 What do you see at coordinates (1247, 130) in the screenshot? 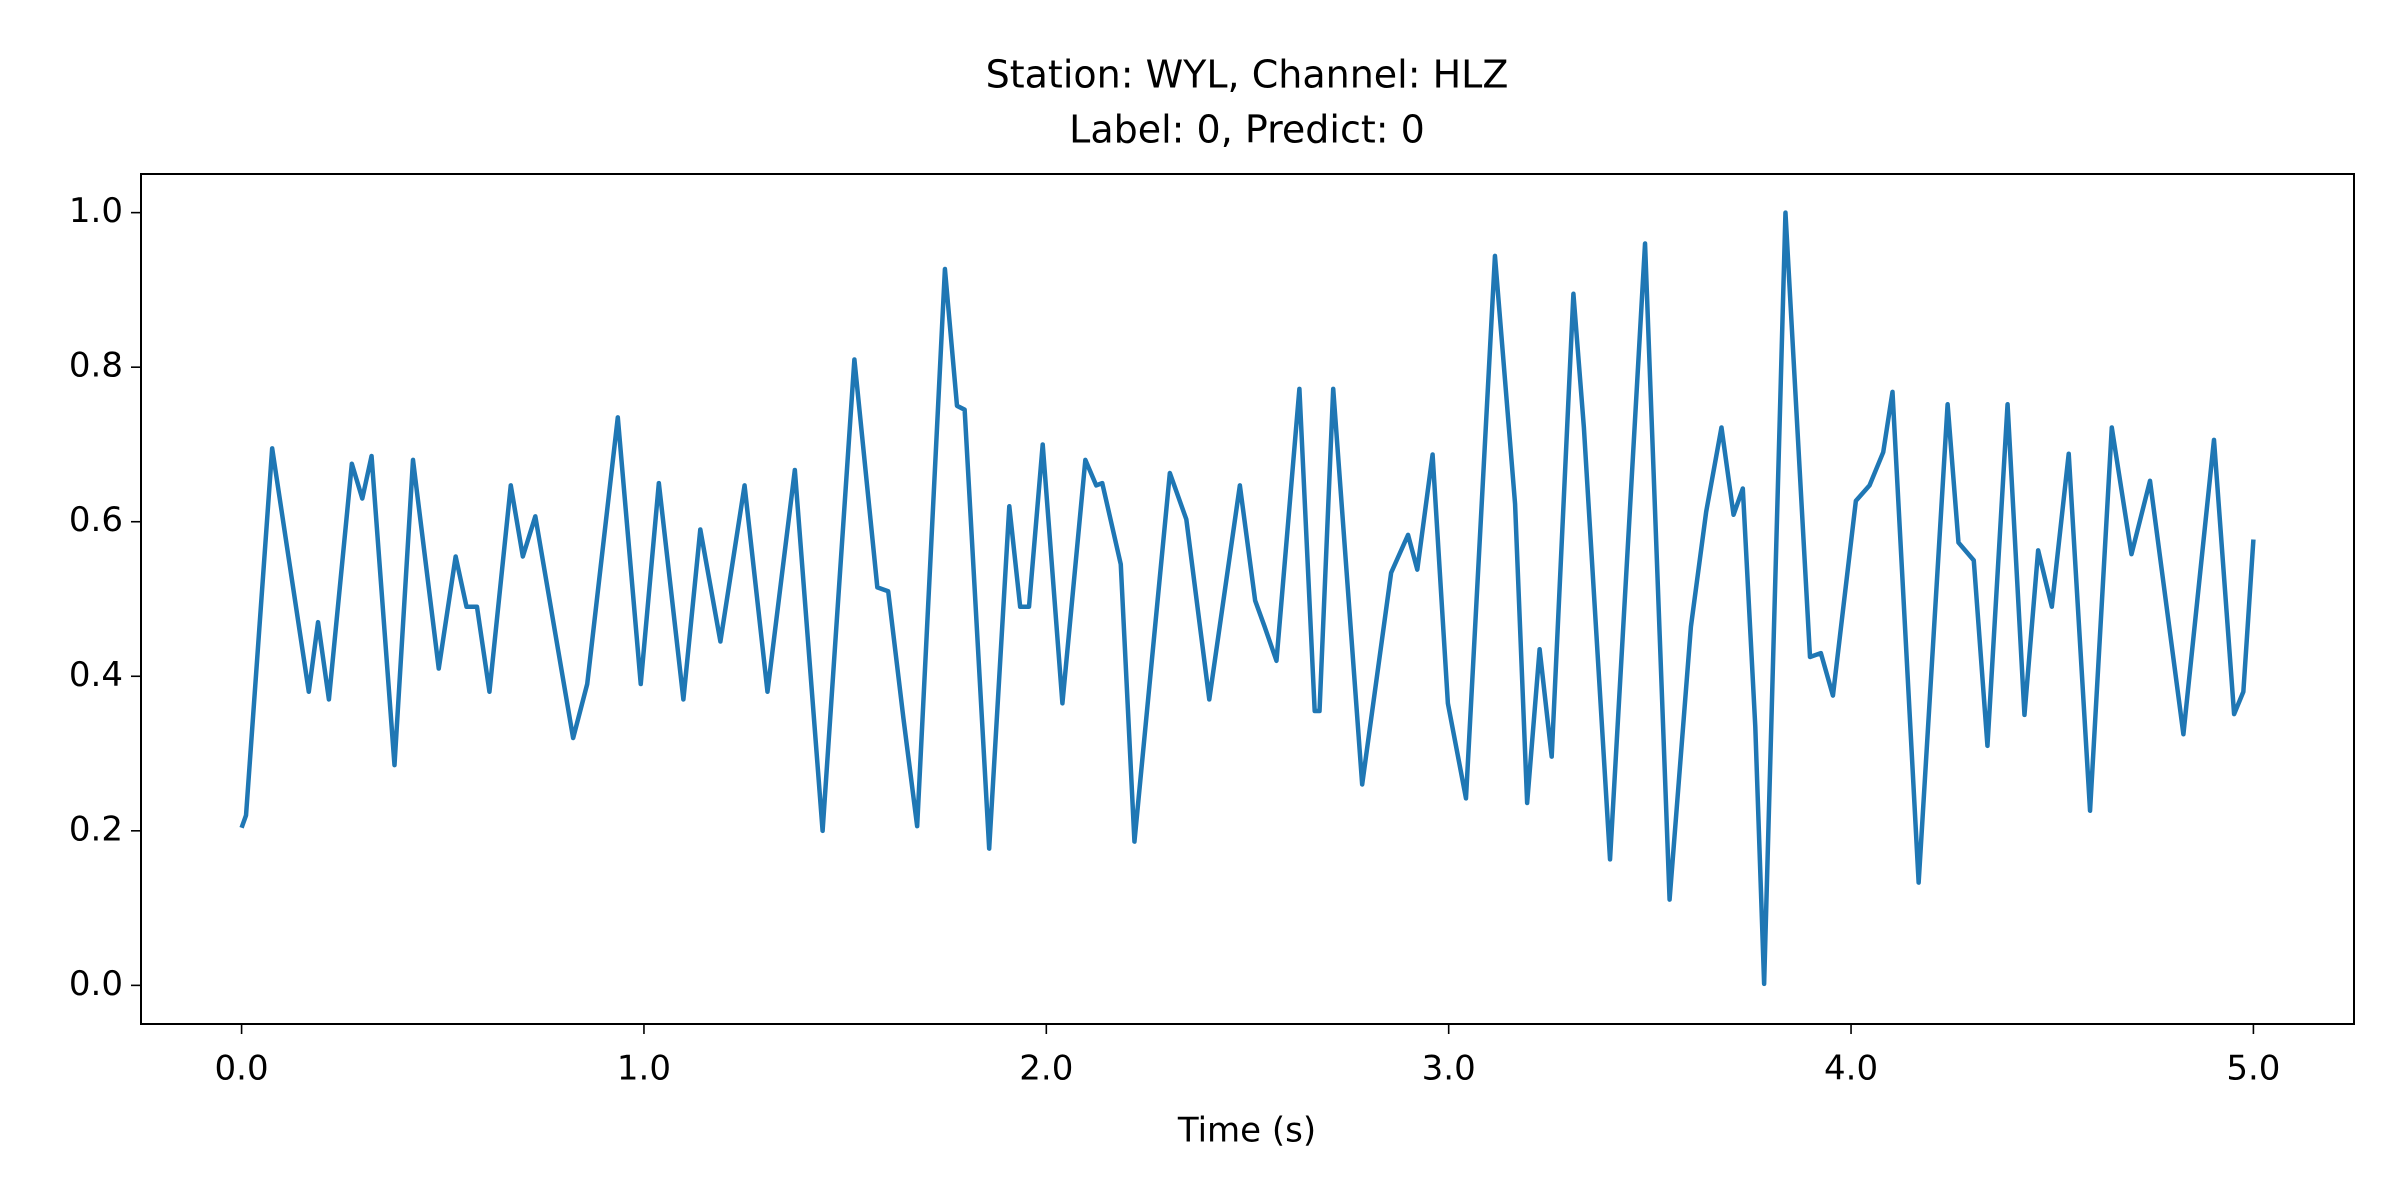
I see `chart-subtitle: Label: 0, Predict: 0` at bounding box center [1247, 130].